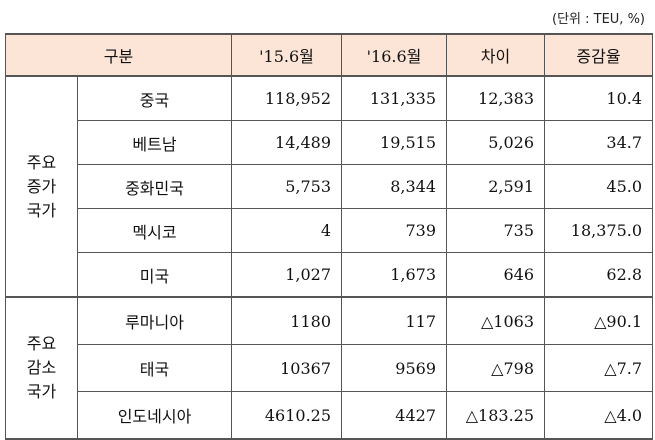 This screenshot has width=655, height=440. What do you see at coordinates (496, 186) in the screenshot?
I see `difference-cell: 2,591` at bounding box center [496, 186].